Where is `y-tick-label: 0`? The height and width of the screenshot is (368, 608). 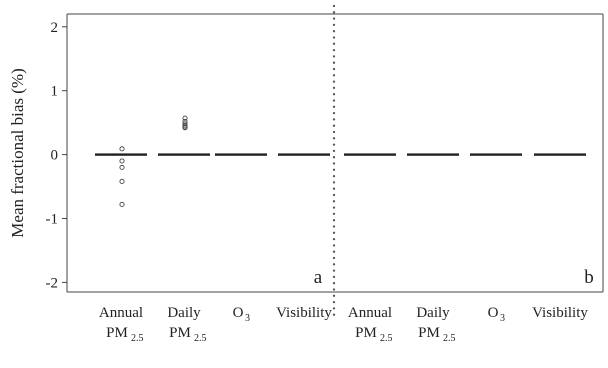
y-tick-label: 0 is located at coordinates (55, 156).